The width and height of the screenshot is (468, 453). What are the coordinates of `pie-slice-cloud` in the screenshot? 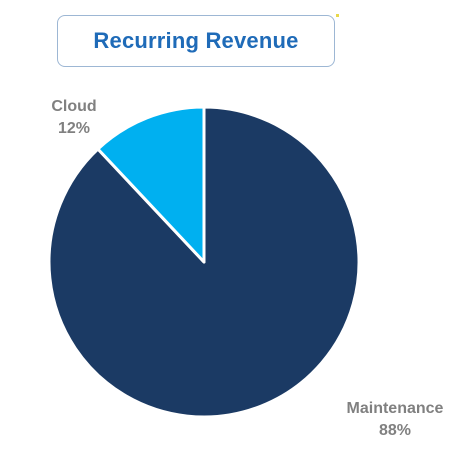 It's located at (151, 184).